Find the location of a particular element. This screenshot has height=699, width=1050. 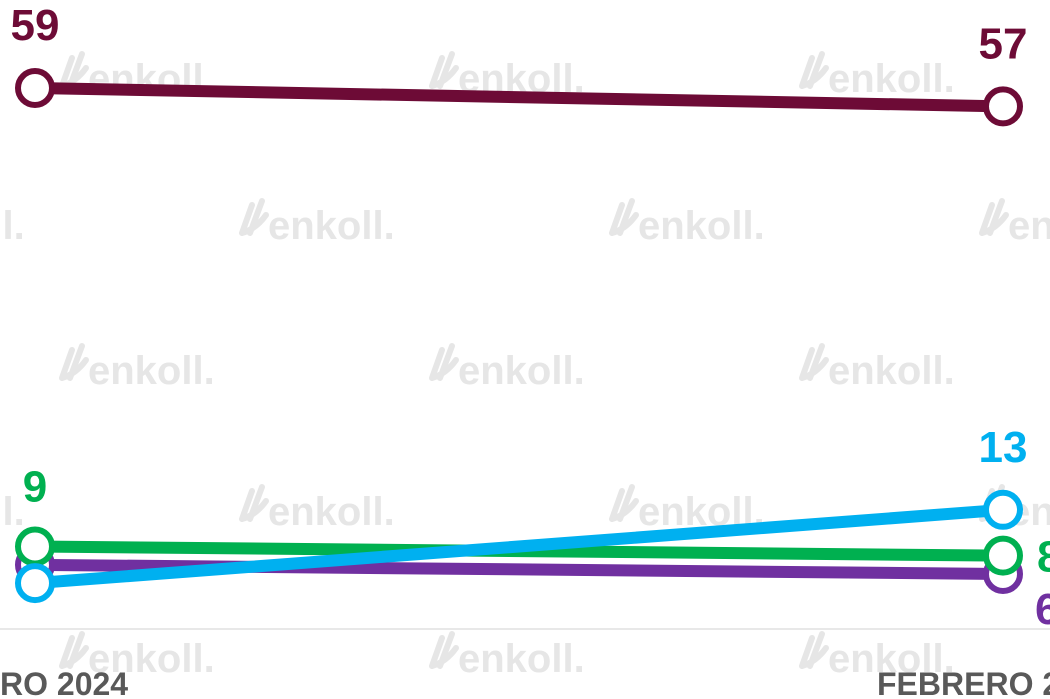

series-4-line is located at coordinates (519, 546).